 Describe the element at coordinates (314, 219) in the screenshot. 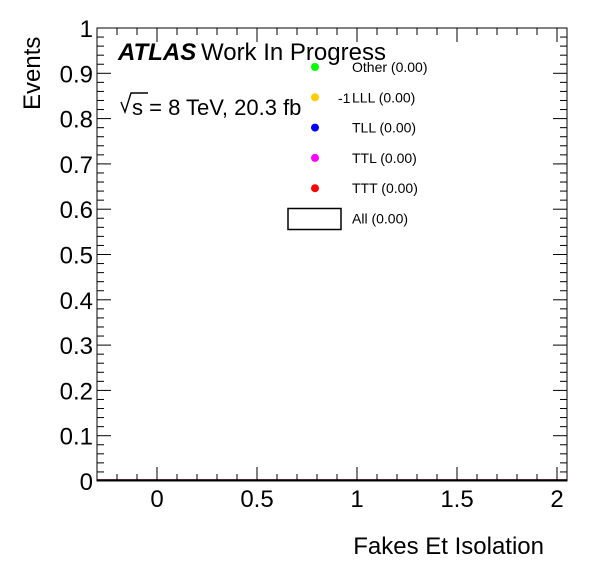

I see `legend-swatch-box` at that location.